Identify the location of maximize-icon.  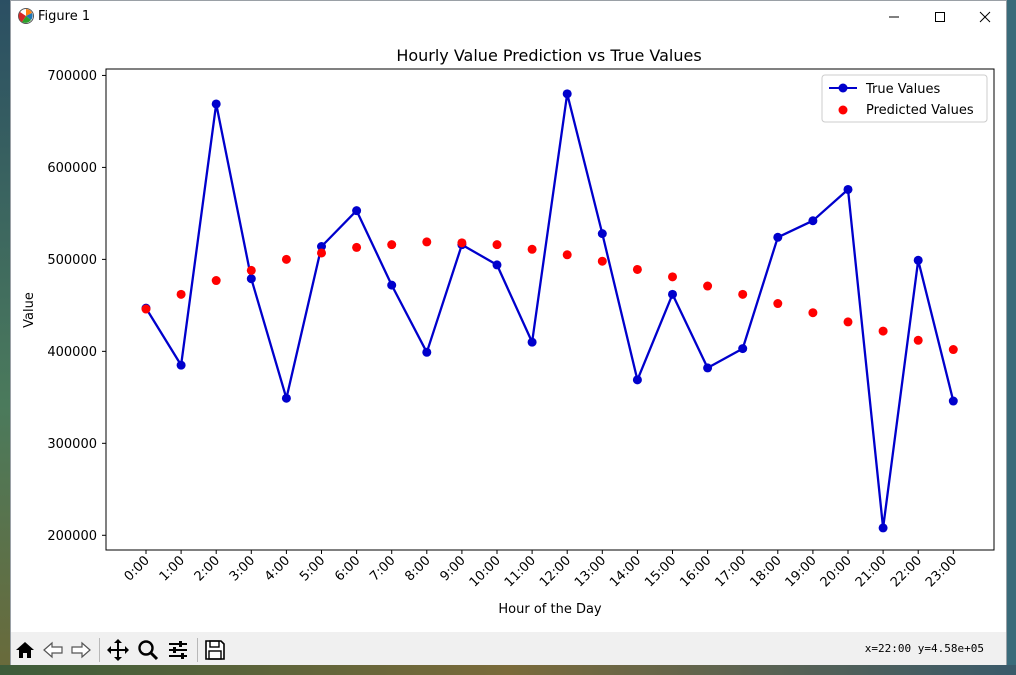
(940, 16).